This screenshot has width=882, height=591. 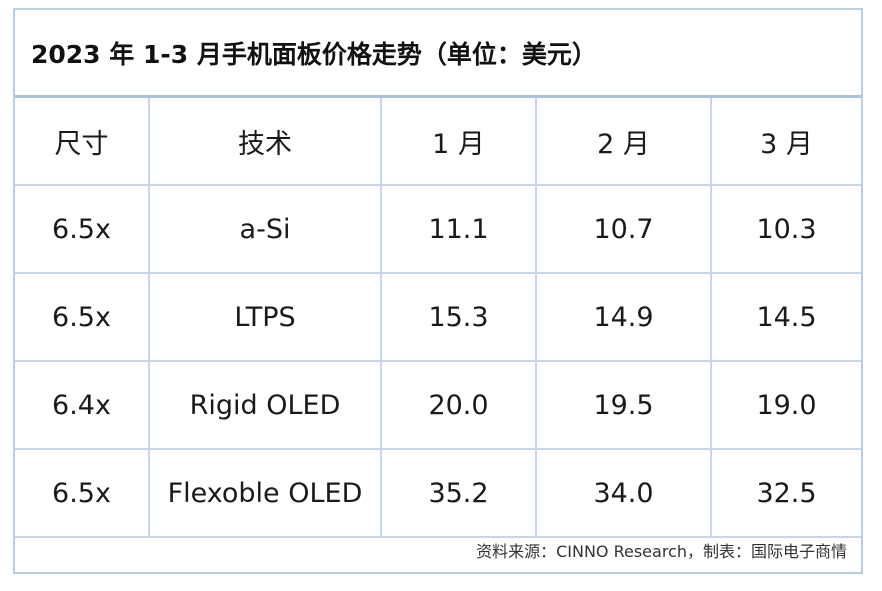 What do you see at coordinates (785, 229) in the screenshot?
I see `cell-march: 10.3` at bounding box center [785, 229].